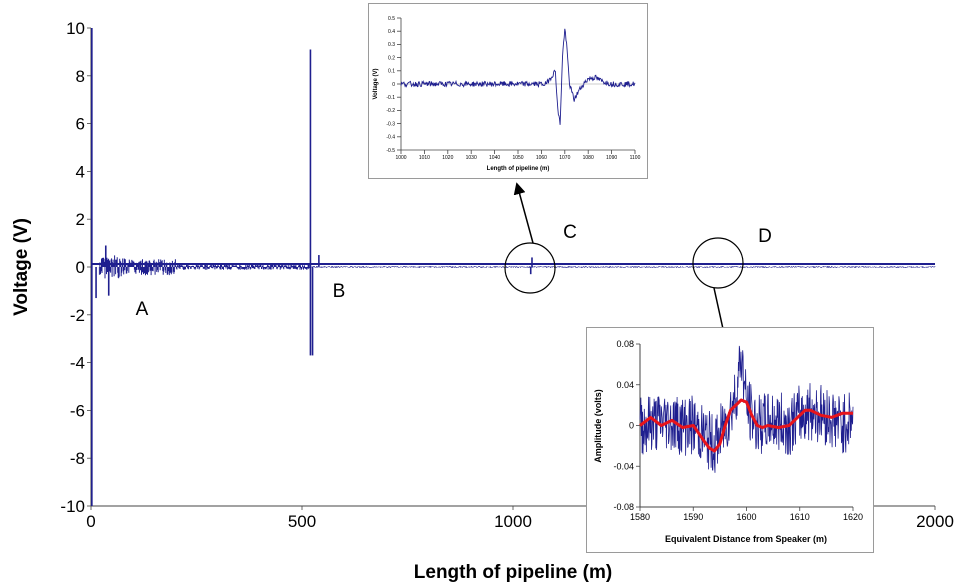 This screenshot has width=960, height=586. Describe the element at coordinates (625, 344) in the screenshot. I see `inset-d-y-tick-label: 0.08` at that location.